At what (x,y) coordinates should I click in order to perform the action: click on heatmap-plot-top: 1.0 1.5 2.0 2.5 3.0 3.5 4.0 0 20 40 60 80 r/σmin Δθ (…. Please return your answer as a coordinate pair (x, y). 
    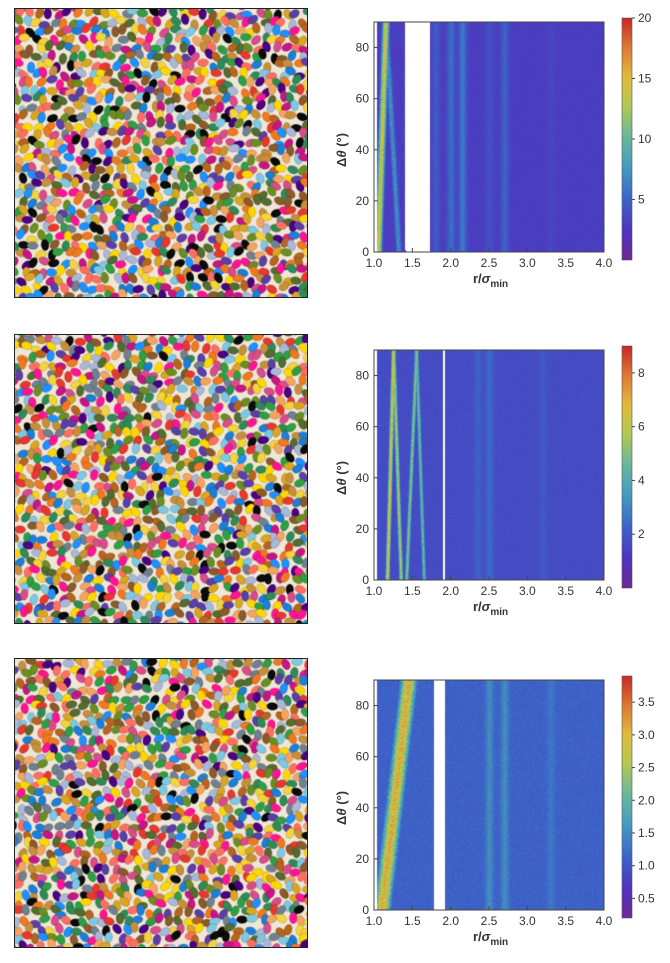
    Looking at the image, I should click on (495, 155).